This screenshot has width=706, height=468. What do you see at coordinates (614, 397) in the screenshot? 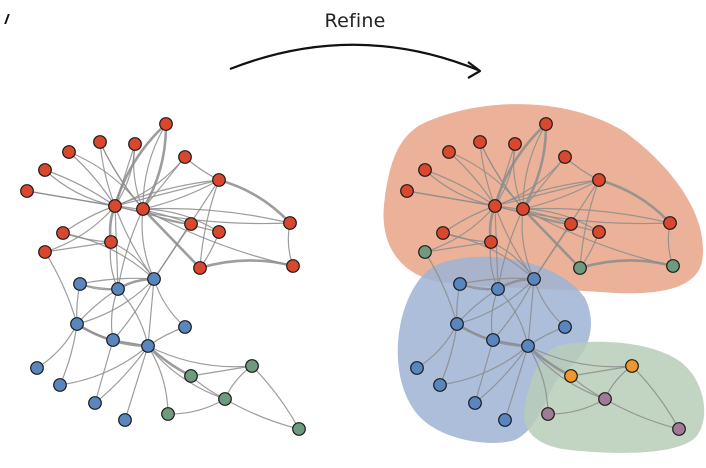
I see `green-cluster-region` at bounding box center [614, 397].